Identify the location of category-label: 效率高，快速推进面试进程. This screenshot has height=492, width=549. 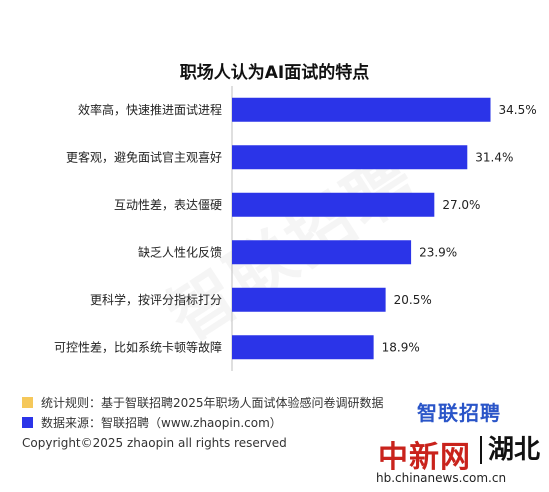
(150, 109).